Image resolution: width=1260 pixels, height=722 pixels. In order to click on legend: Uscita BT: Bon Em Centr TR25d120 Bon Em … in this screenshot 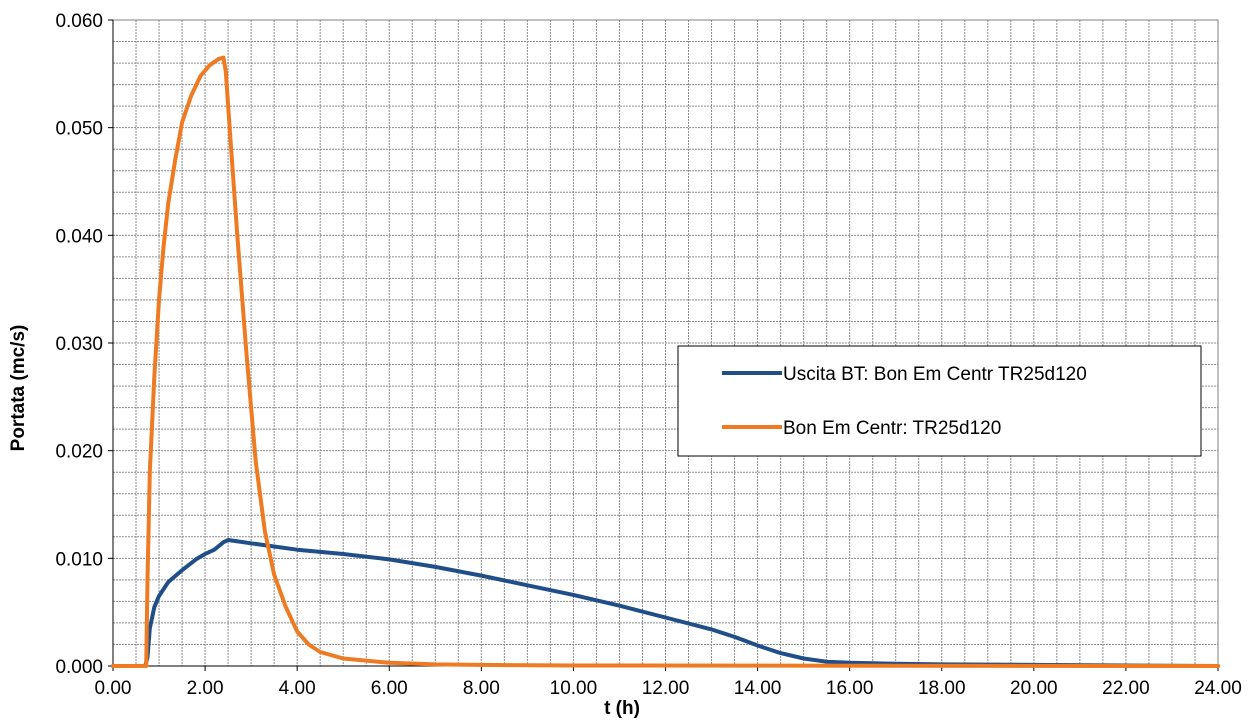, I will do `click(939, 401)`.